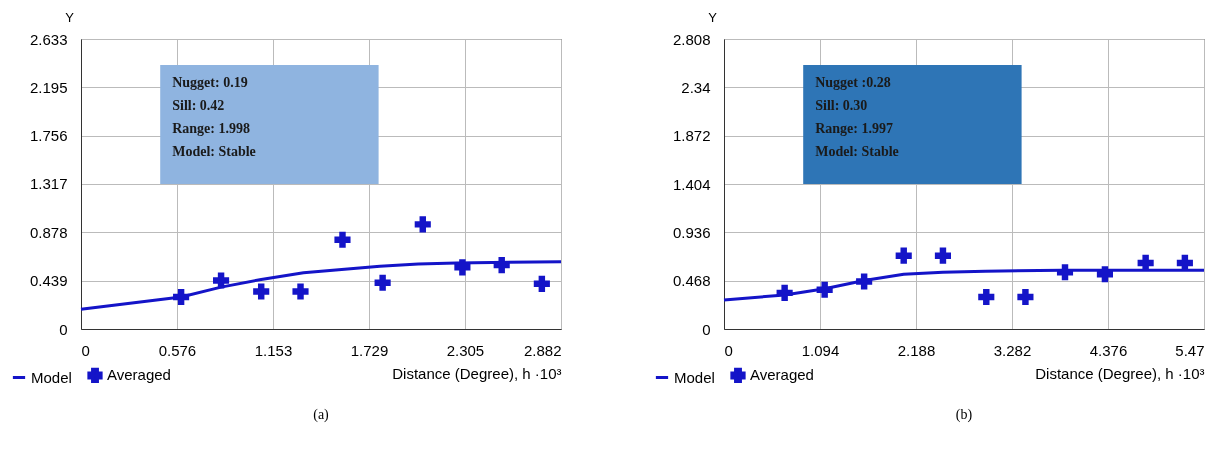 Image resolution: width=1229 pixels, height=453 pixels. I want to click on text: (a), so click(321, 415).